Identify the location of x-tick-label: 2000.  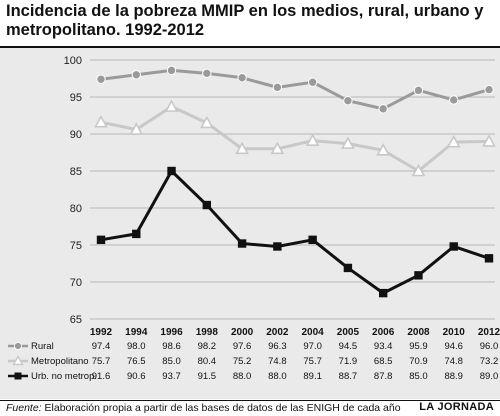
(242, 332).